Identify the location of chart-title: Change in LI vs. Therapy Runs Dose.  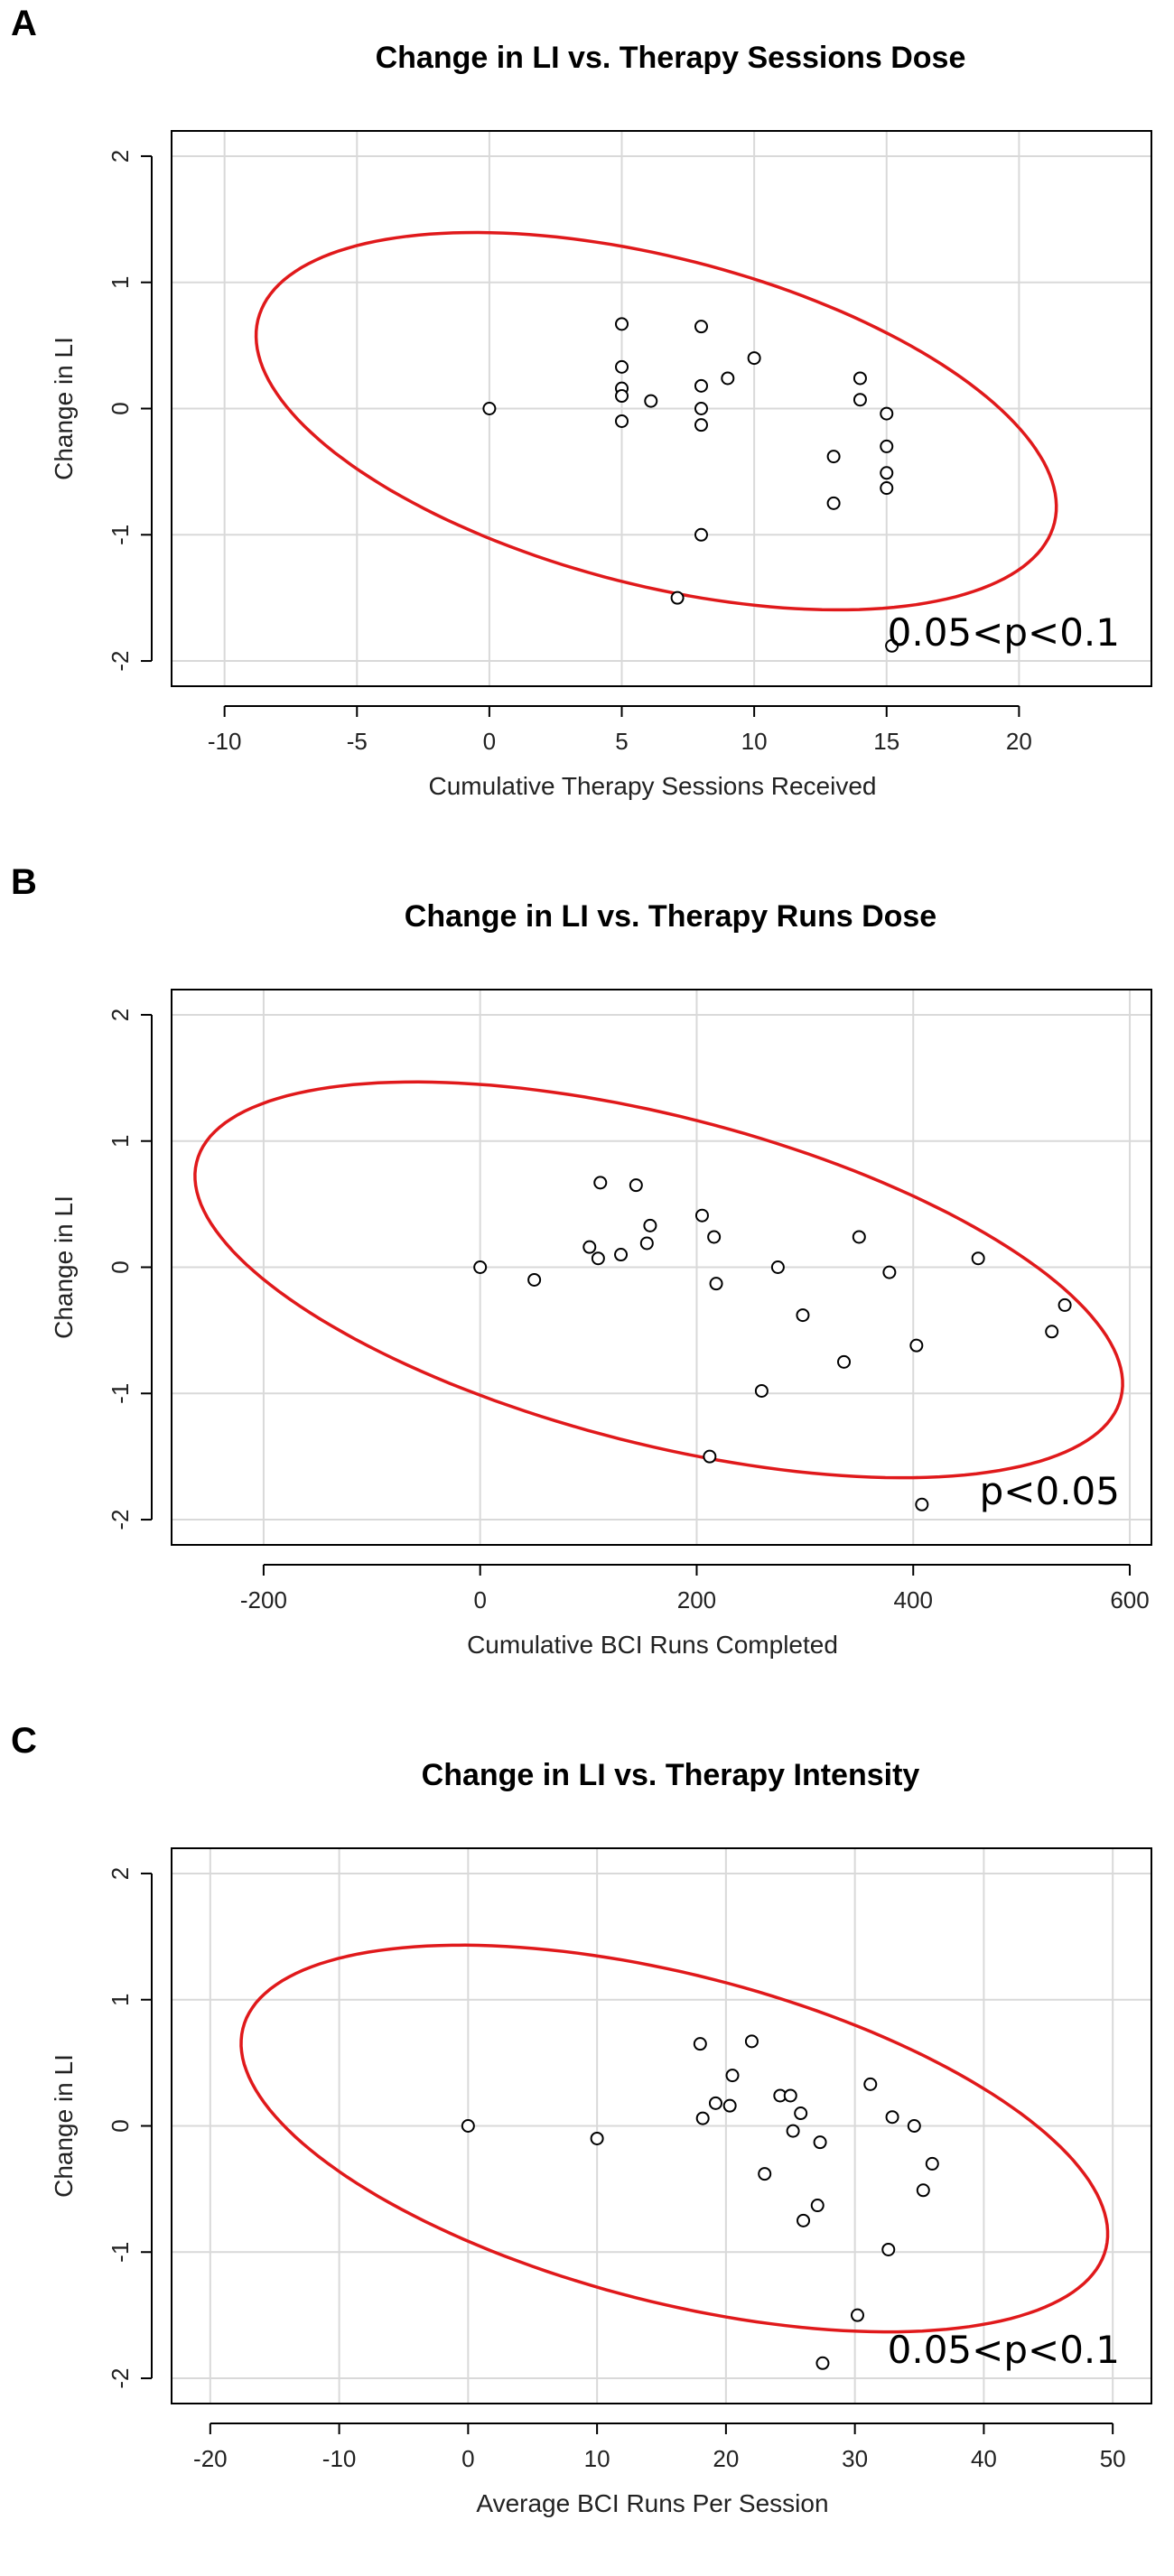
(670, 916).